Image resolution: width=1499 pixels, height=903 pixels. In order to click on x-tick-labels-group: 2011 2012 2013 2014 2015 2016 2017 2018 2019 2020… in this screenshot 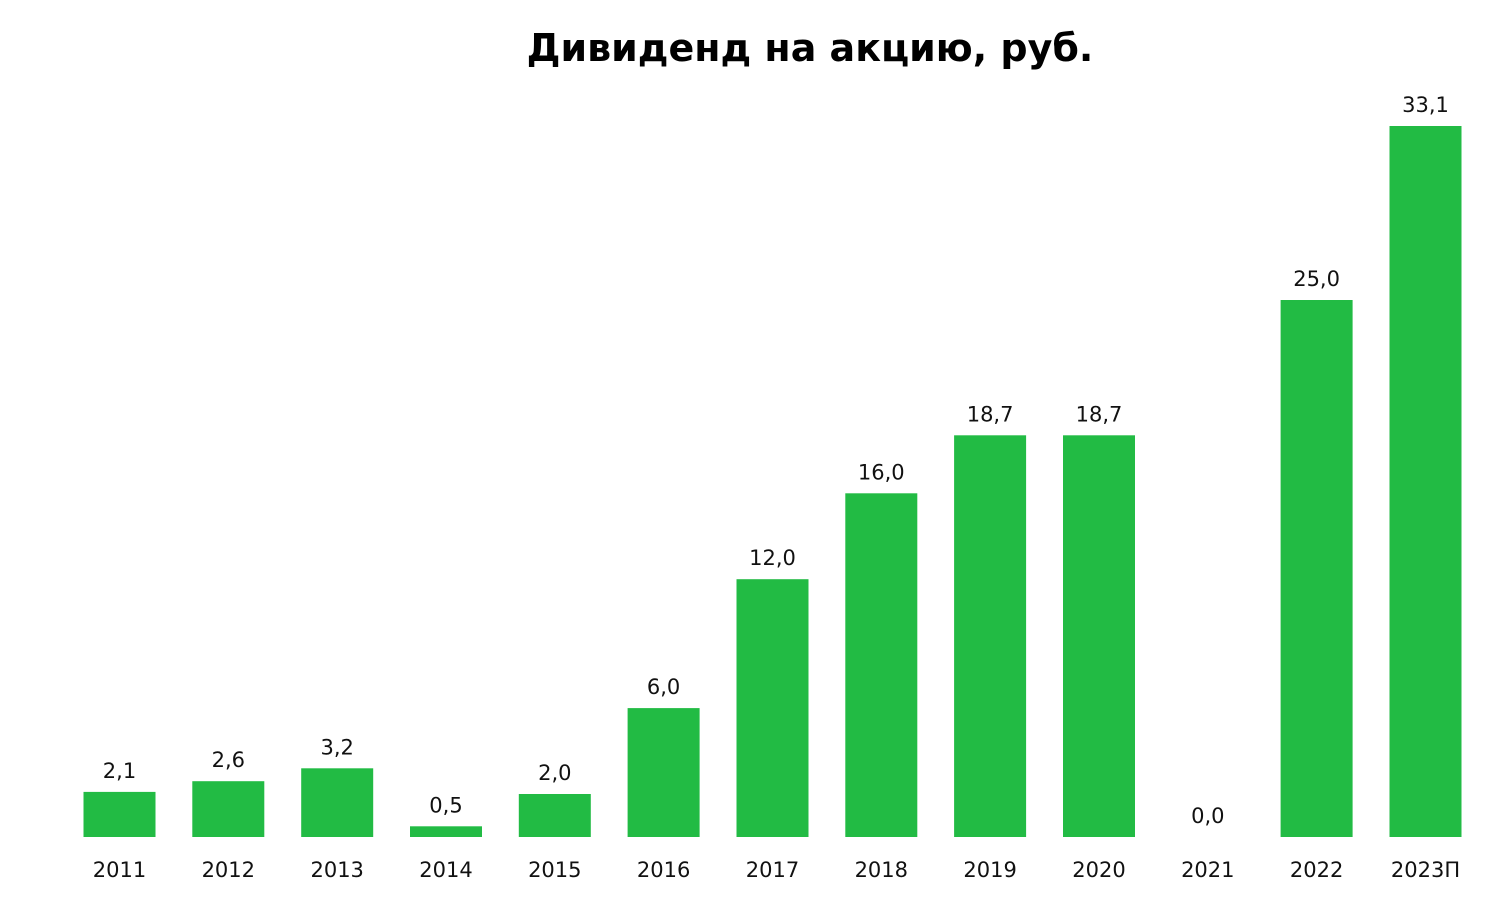, I will do `click(776, 870)`.